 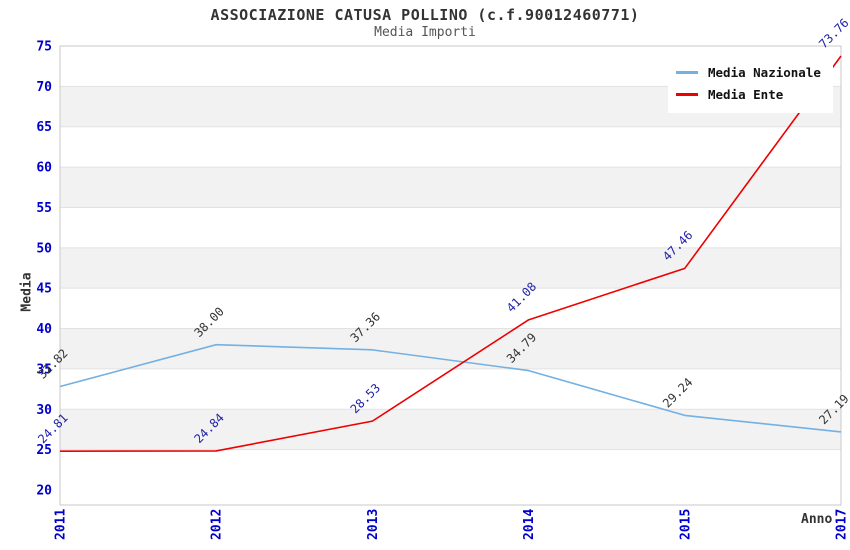 I want to click on media-nazionale-line-swatch, so click(x=687, y=72).